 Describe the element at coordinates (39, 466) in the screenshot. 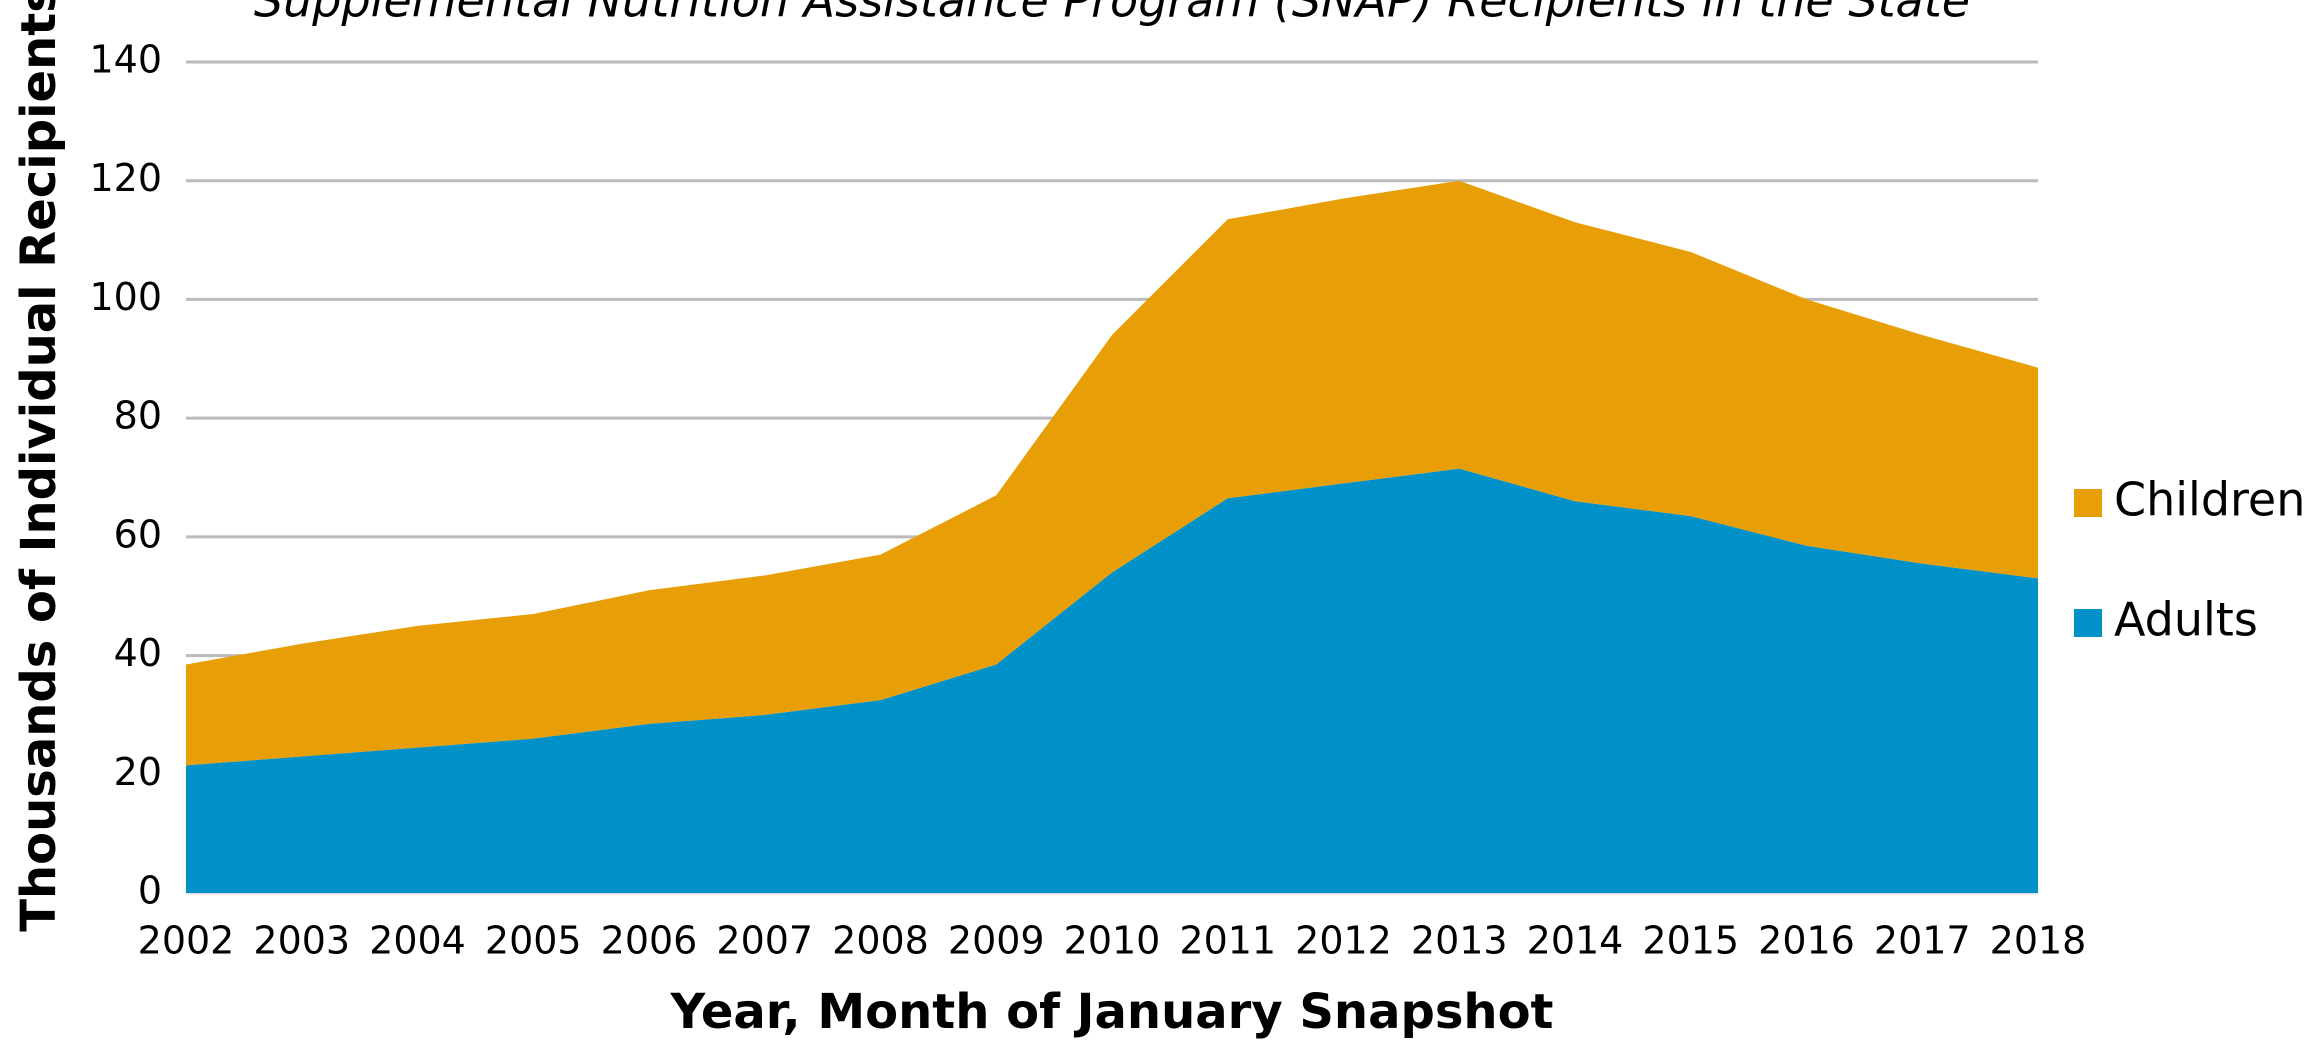

I see `y-axis-title: Thousands of Individual Recipients` at that location.